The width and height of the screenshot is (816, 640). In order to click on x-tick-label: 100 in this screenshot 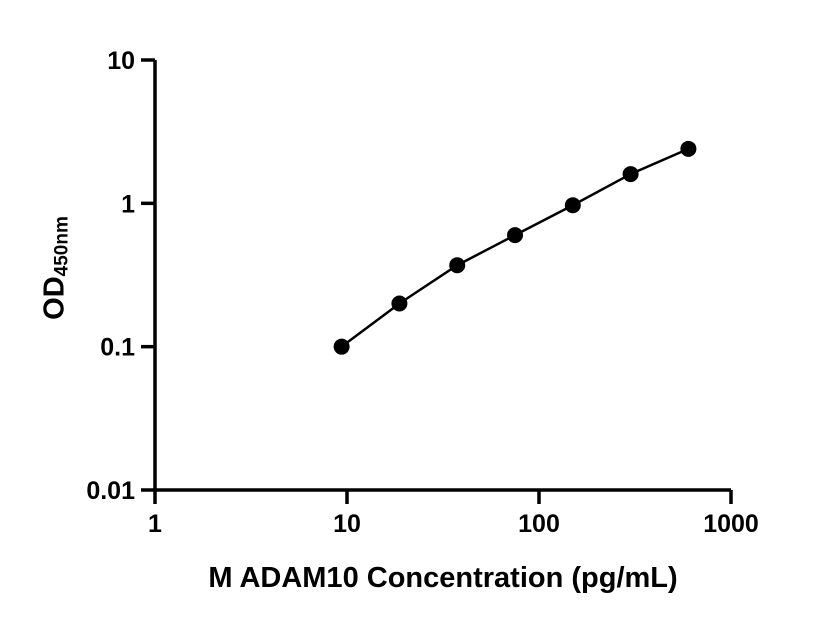, I will do `click(539, 524)`.